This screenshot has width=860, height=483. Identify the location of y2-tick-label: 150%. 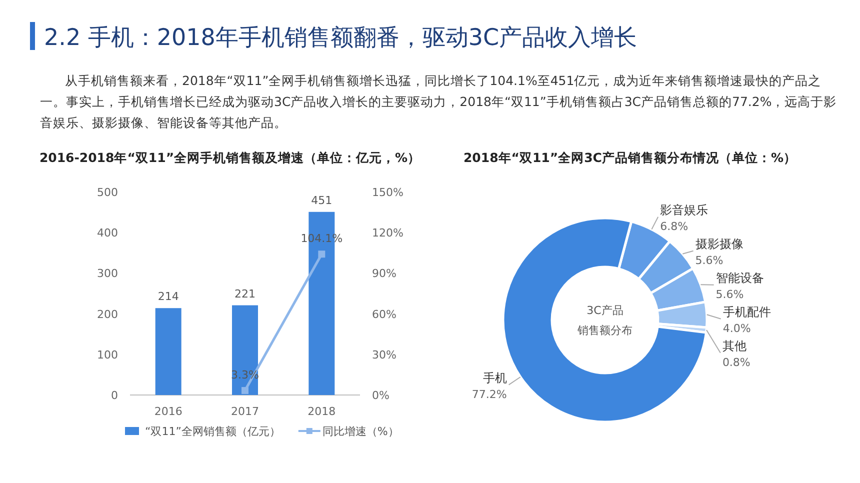
(388, 192).